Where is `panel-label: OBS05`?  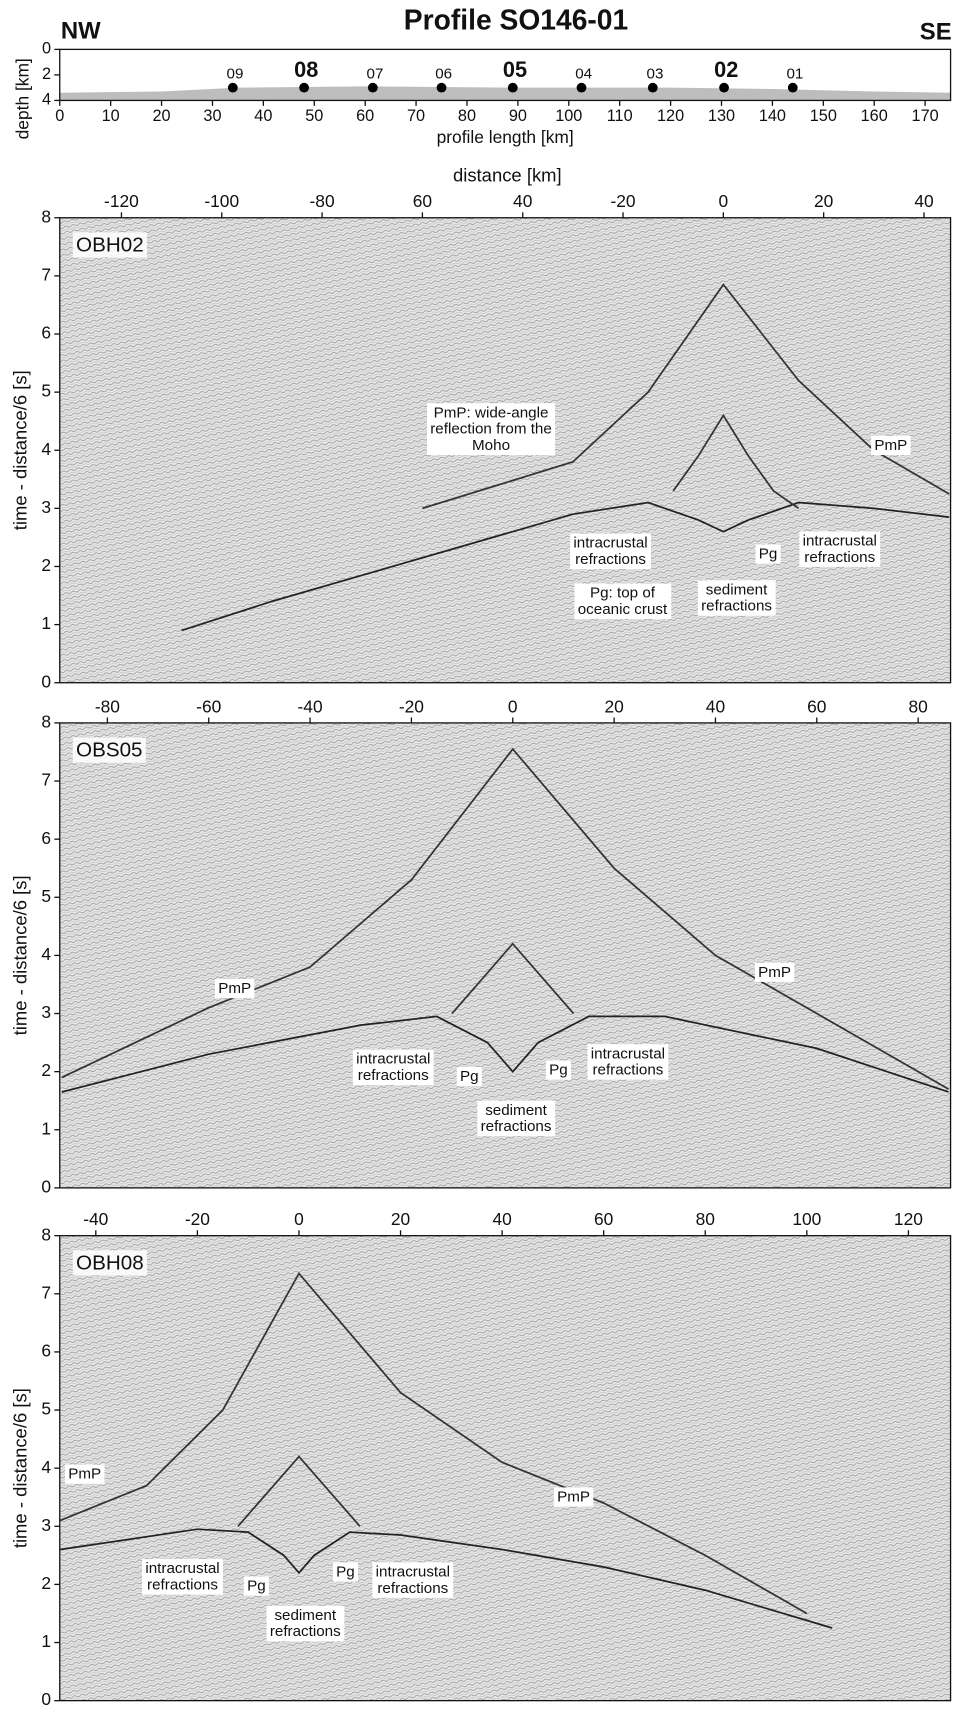 panel-label: OBS05 is located at coordinates (109, 750).